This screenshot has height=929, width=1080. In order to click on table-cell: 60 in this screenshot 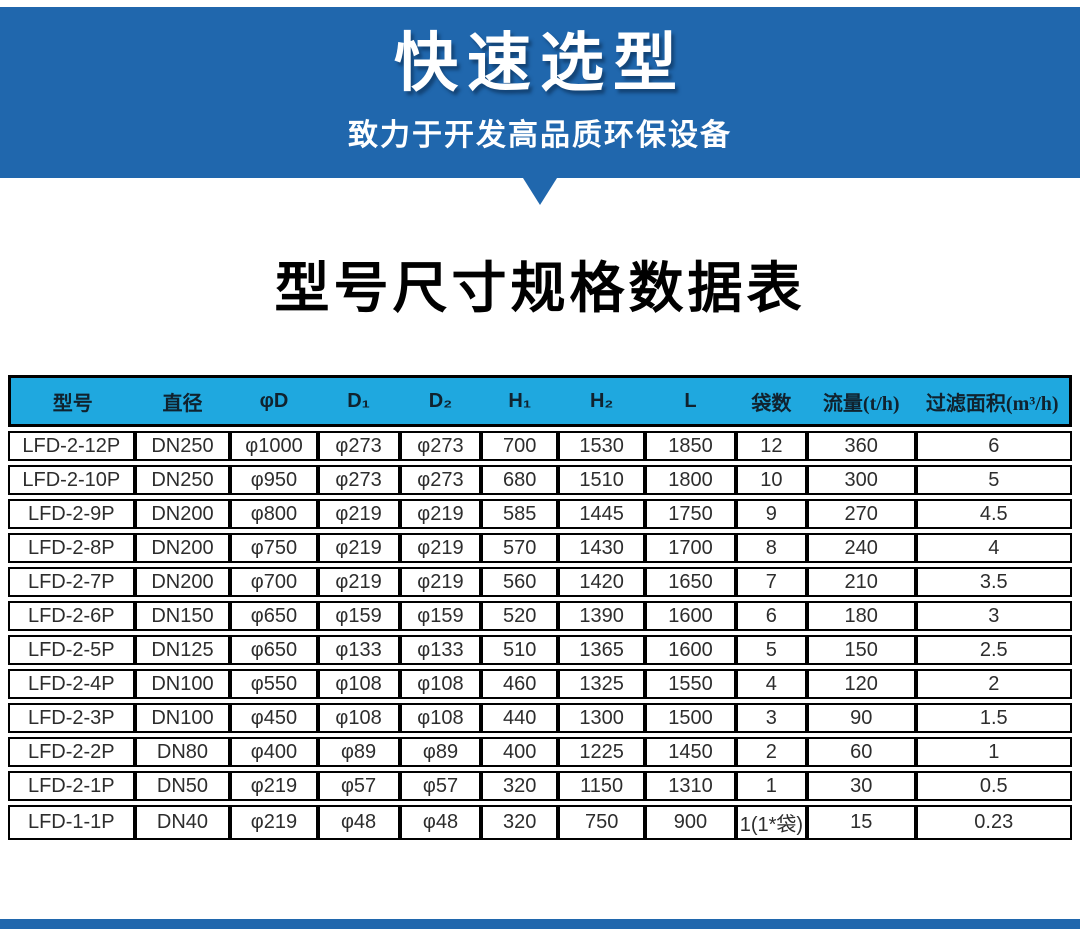, I will do `click(861, 752)`.